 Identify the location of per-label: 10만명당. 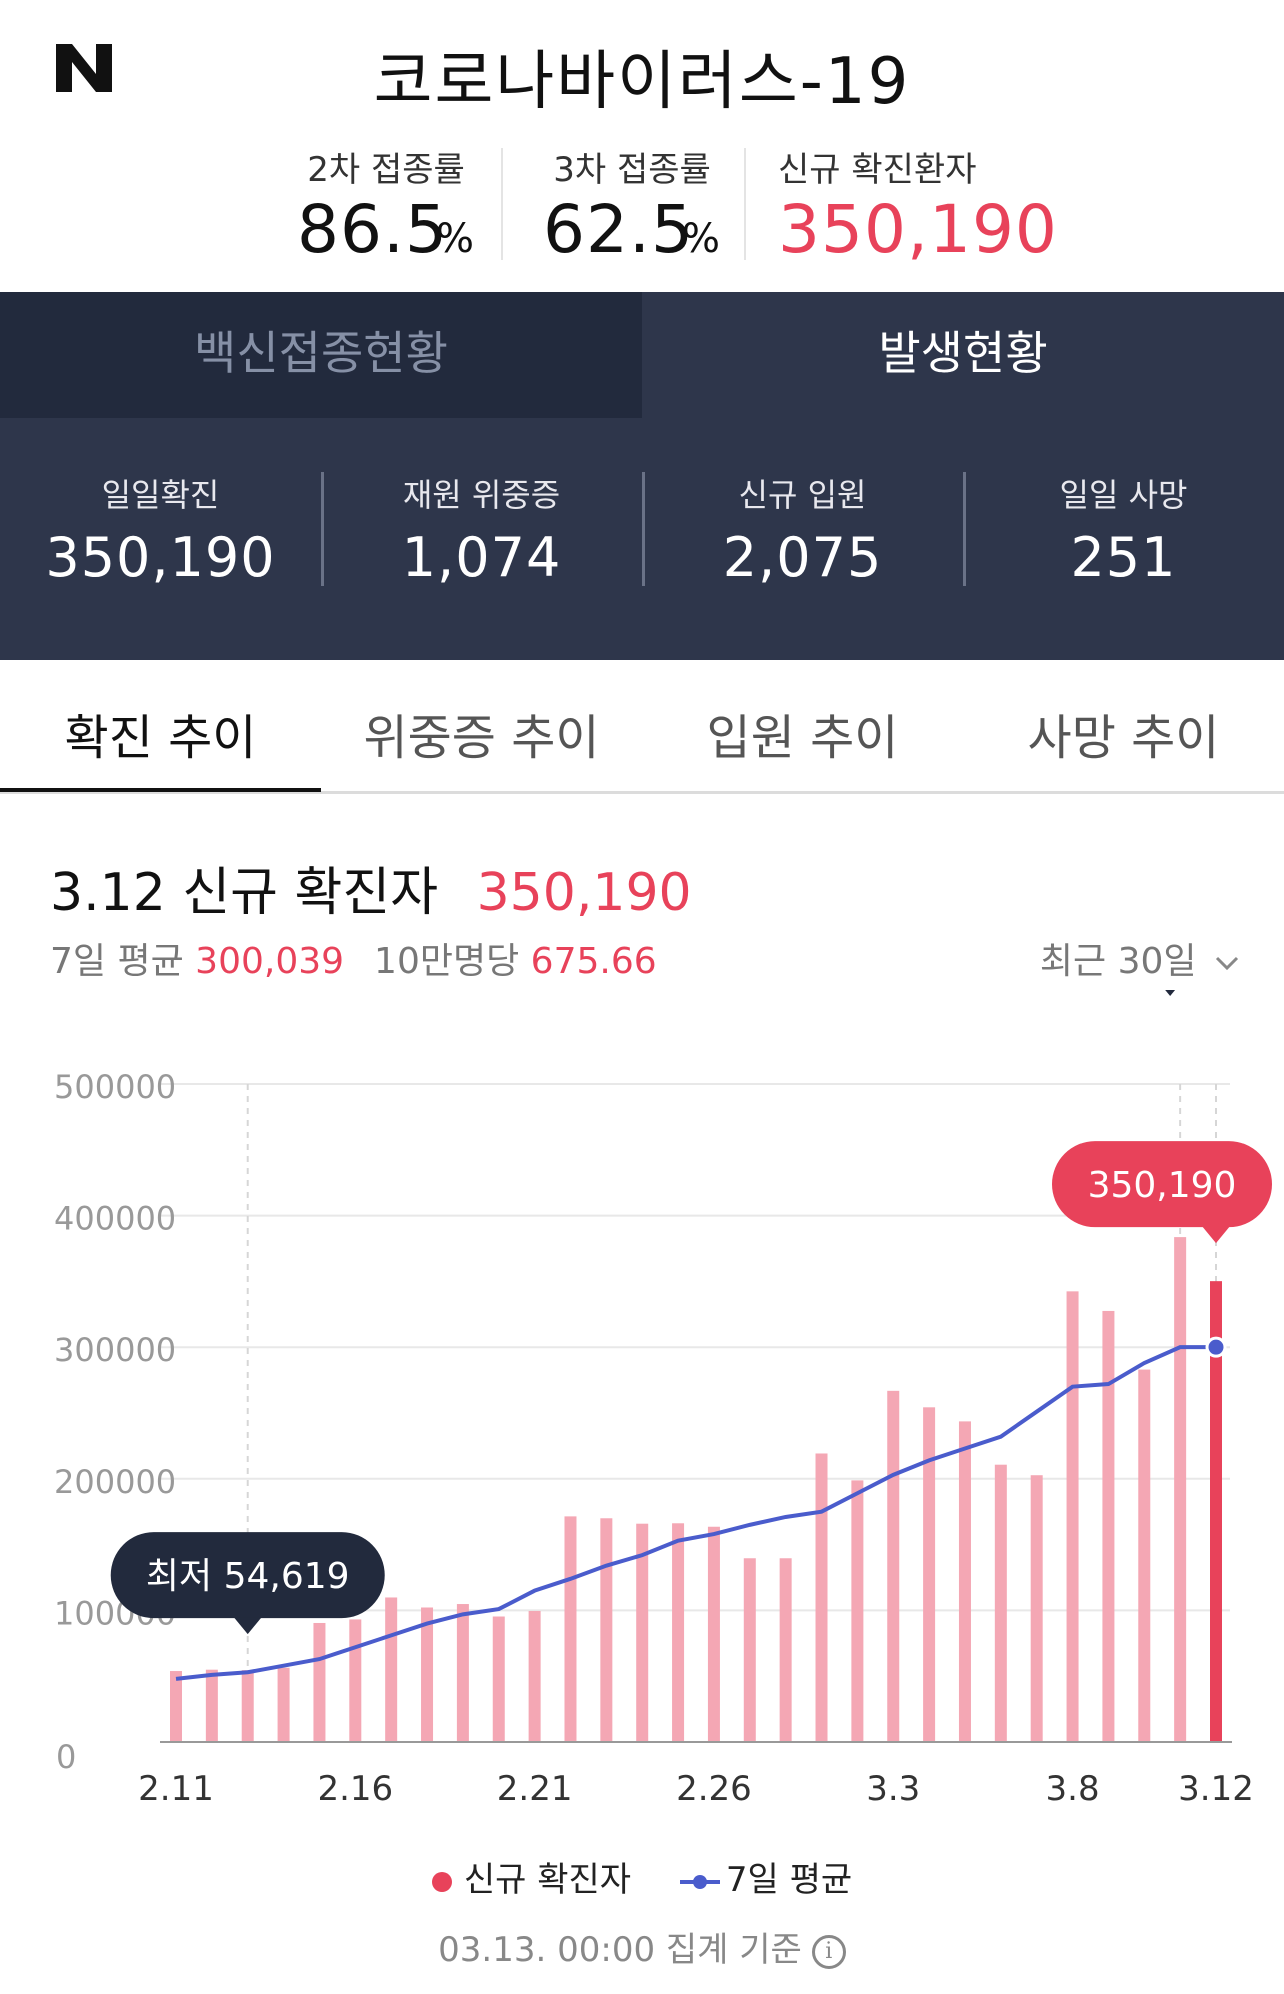
(447, 961).